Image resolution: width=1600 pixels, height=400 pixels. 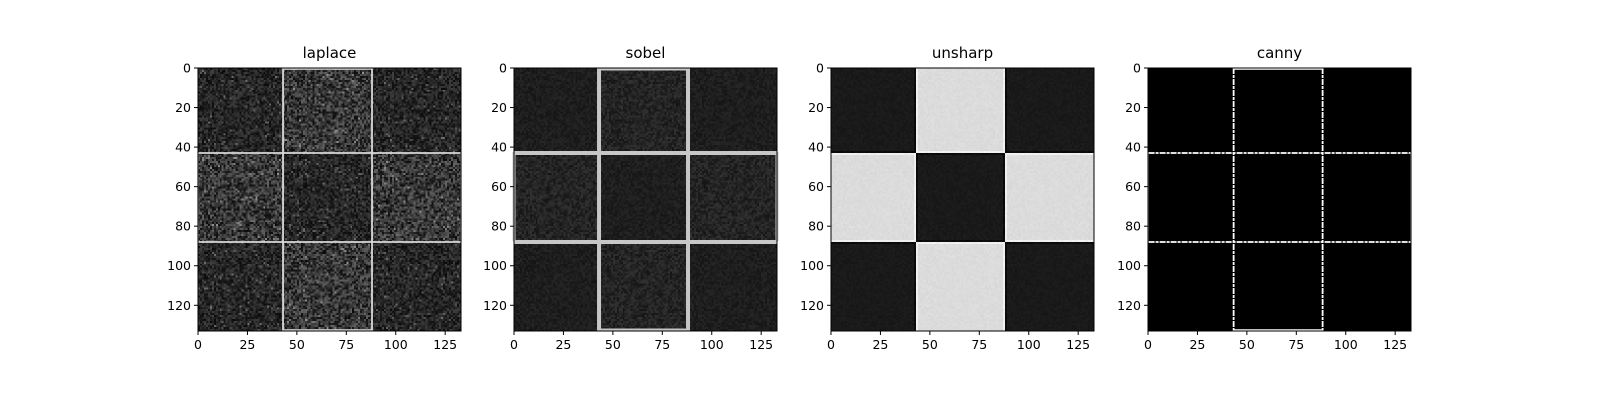 What do you see at coordinates (1133, 226) in the screenshot?
I see `canny-ytick-label: 80` at bounding box center [1133, 226].